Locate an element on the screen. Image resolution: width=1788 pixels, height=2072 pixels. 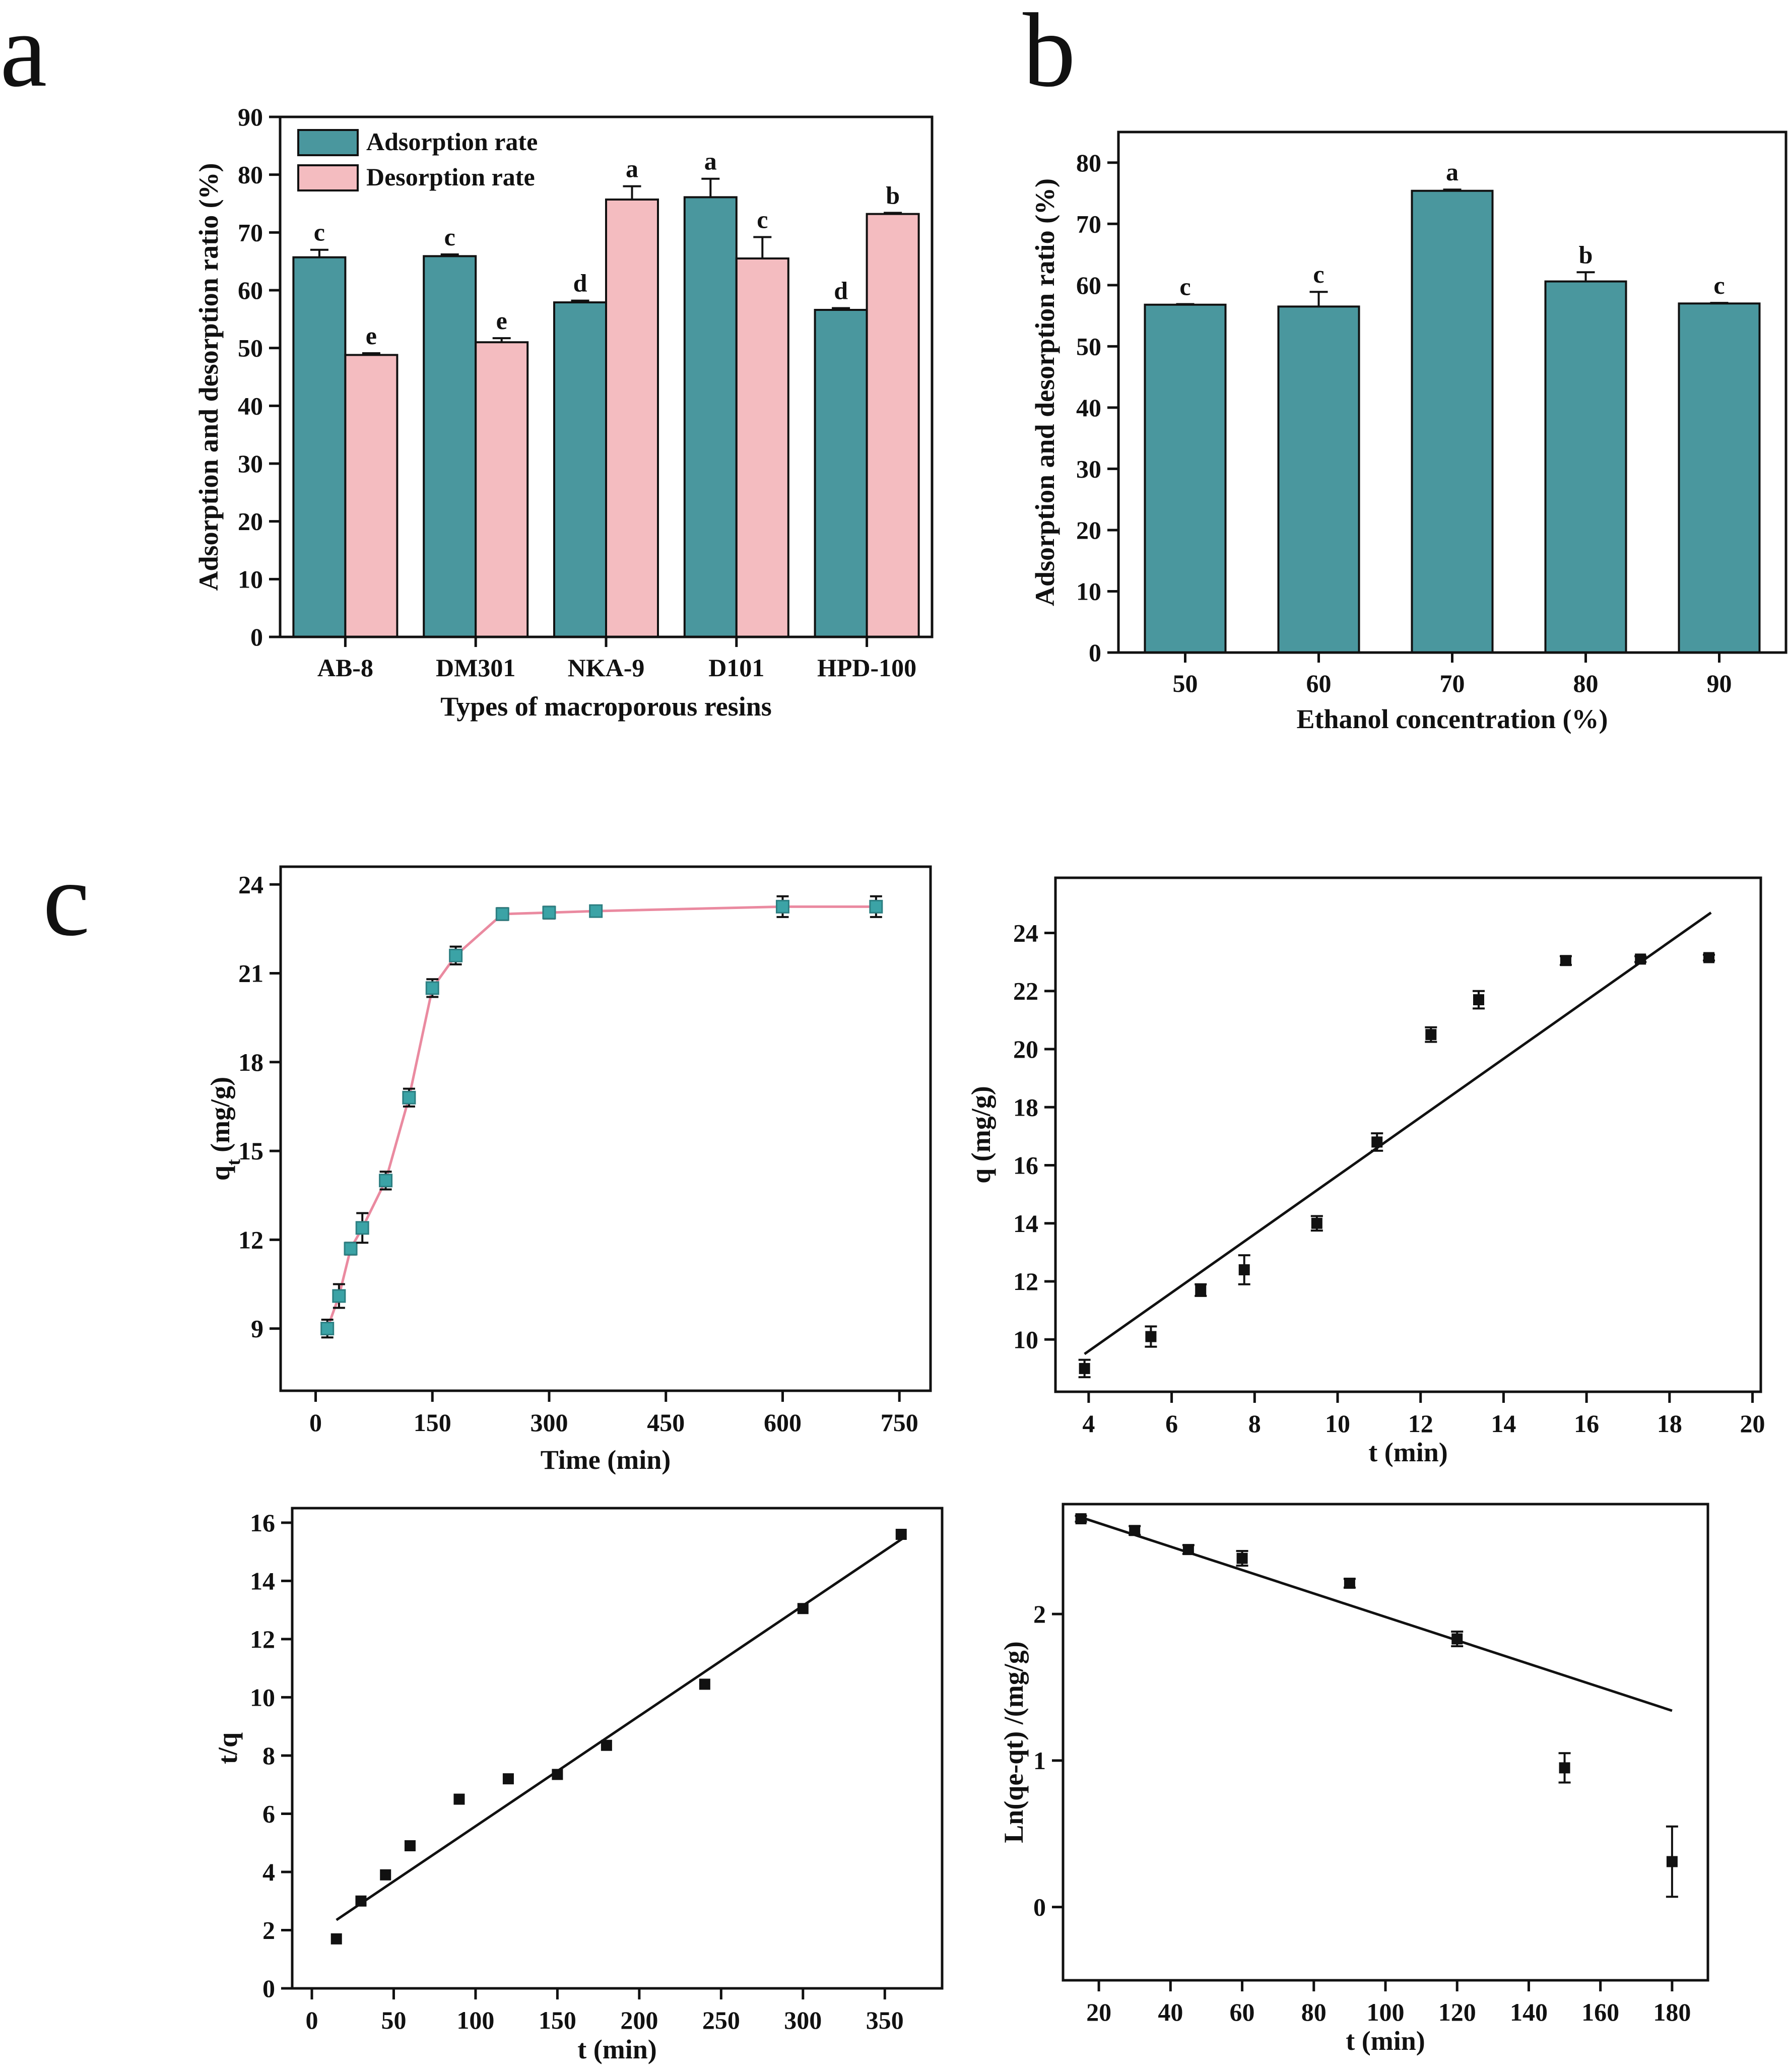
x-tick-label: 120 is located at coordinates (1457, 2012).